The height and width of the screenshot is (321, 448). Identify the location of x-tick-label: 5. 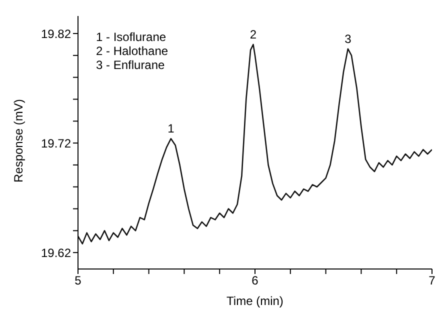
(78, 281).